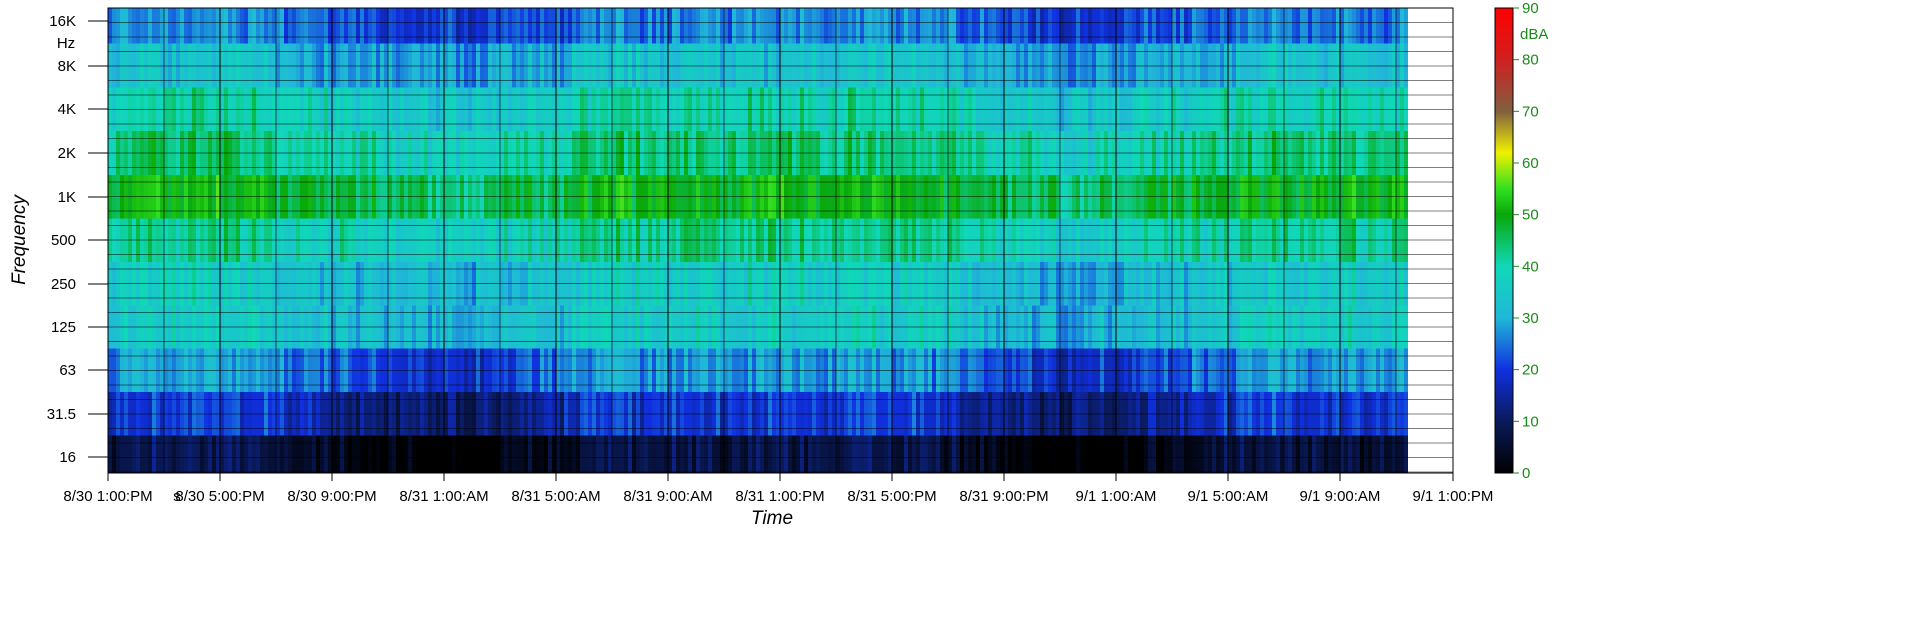 This screenshot has height=644, width=1911. What do you see at coordinates (67, 153) in the screenshot?
I see `y-tick-label: 2K` at bounding box center [67, 153].